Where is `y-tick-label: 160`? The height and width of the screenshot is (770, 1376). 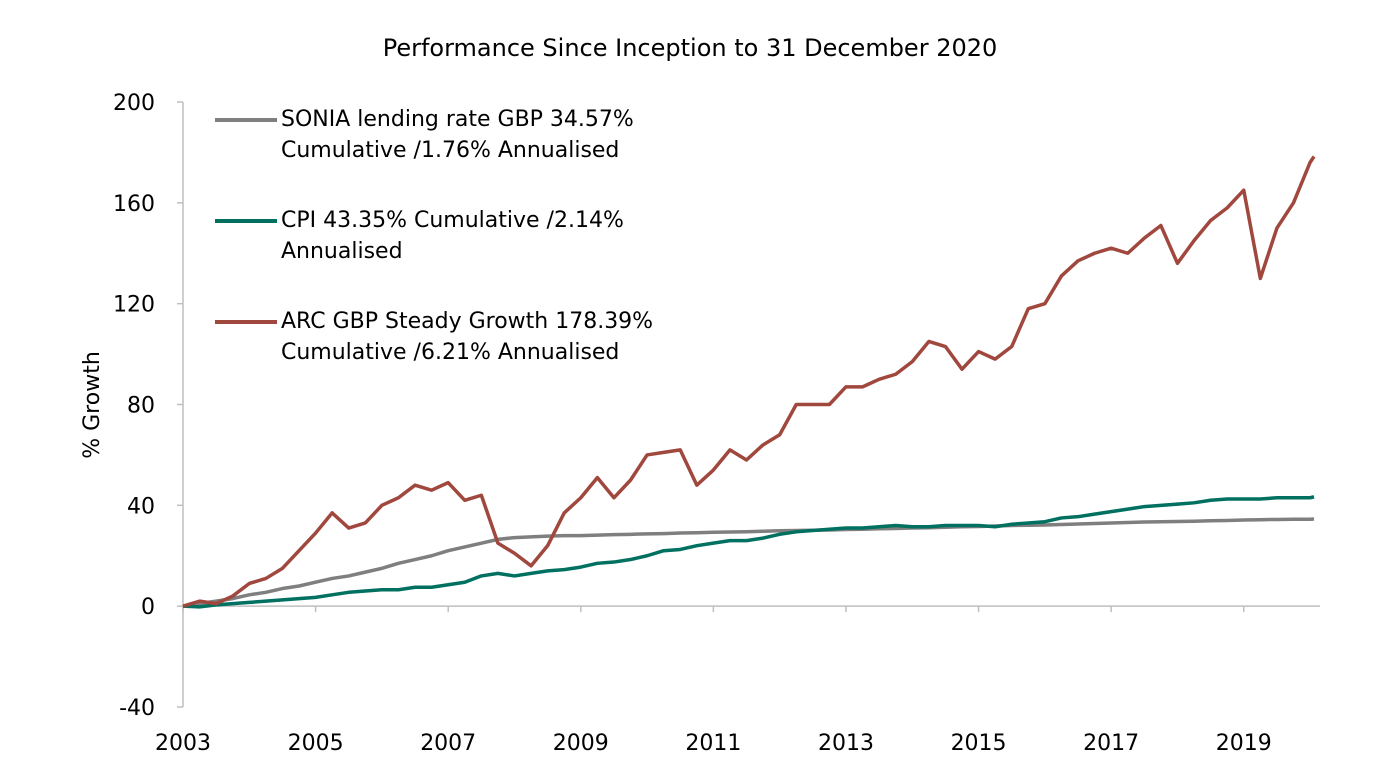 y-tick-label: 160 is located at coordinates (134, 204).